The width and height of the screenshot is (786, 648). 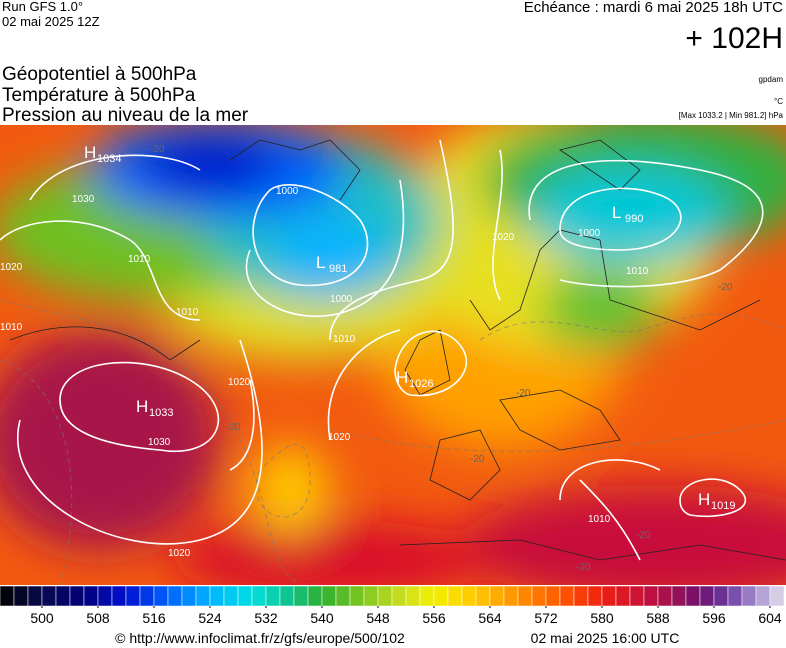 What do you see at coordinates (338, 269) in the screenshot?
I see `center-value: 981` at bounding box center [338, 269].